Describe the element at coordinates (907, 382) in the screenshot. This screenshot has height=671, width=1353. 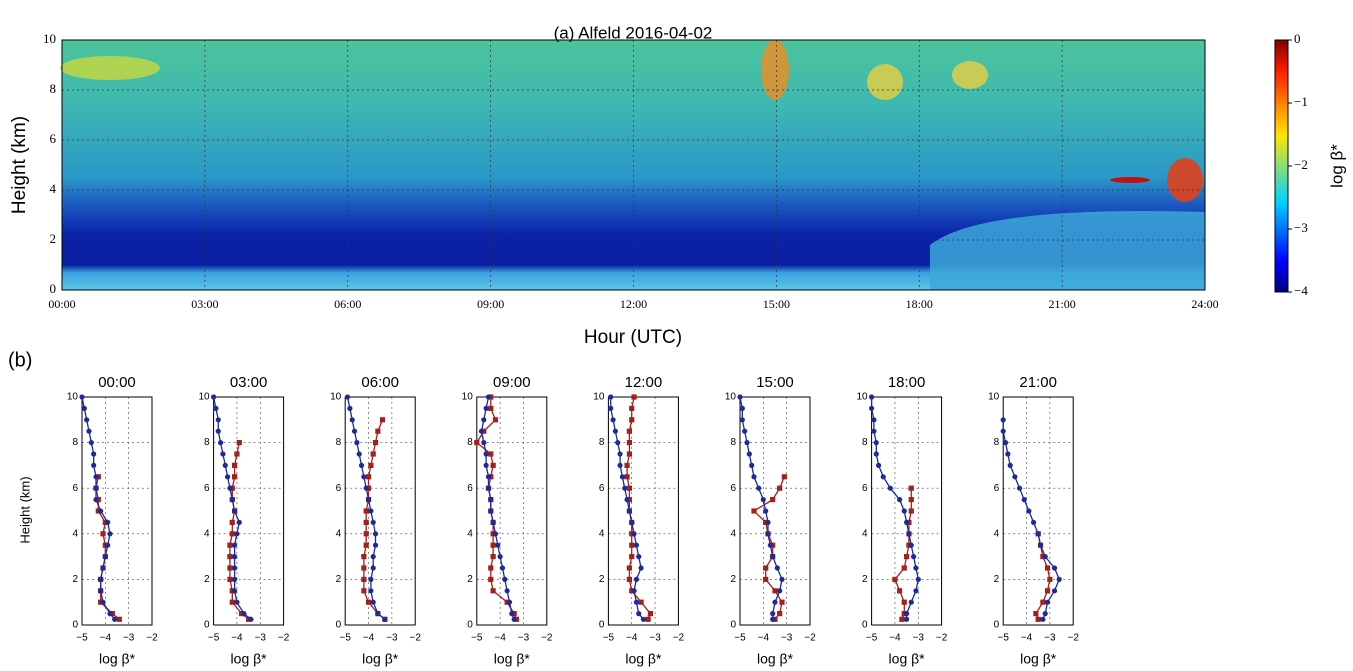
I see `subplot-title: 18:00` at that location.